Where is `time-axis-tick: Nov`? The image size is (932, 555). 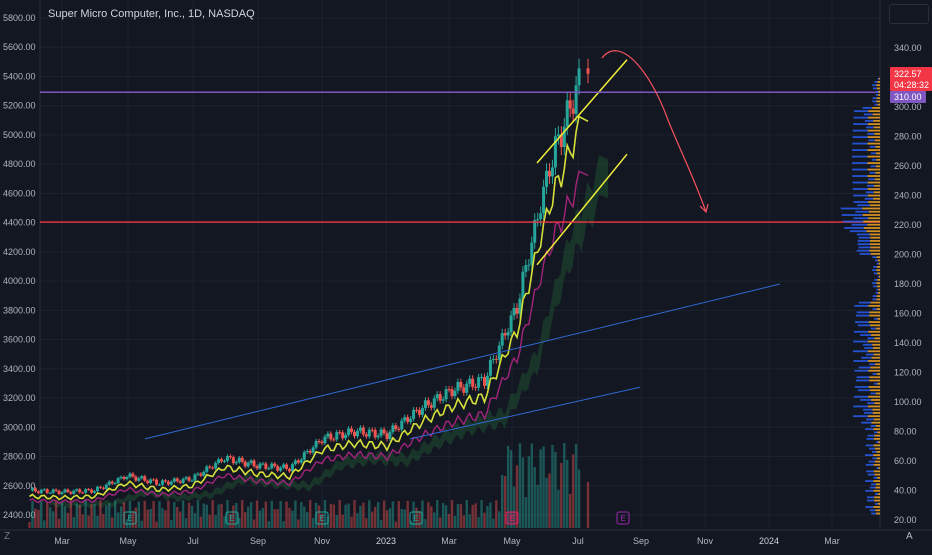
time-axis-tick: Nov is located at coordinates (322, 541).